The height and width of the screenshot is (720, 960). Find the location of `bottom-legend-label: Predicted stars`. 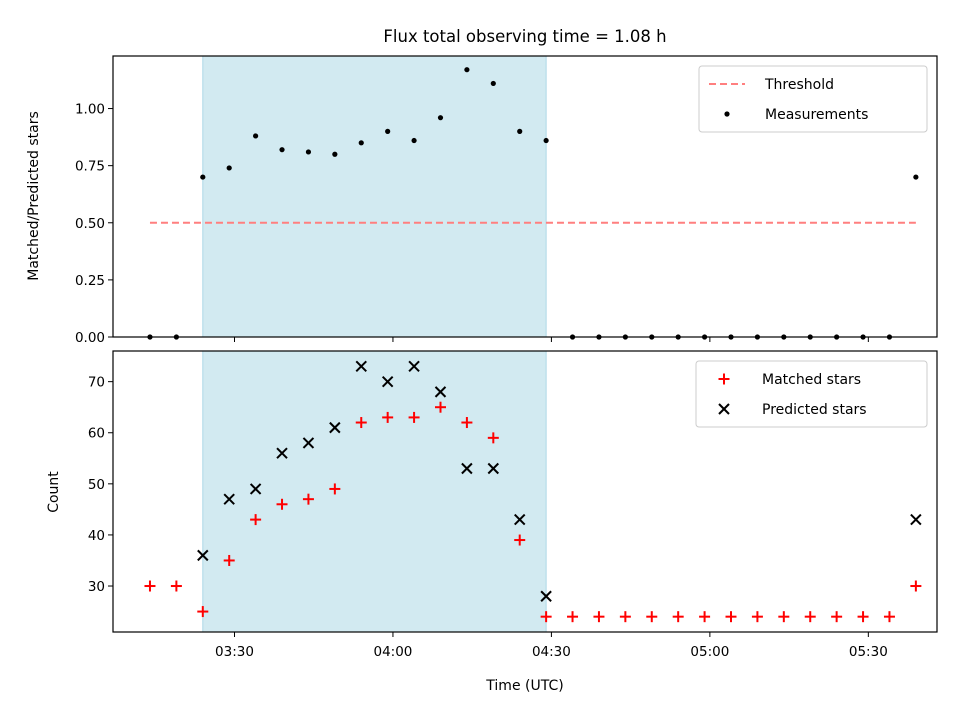

bottom-legend-label: Predicted stars is located at coordinates (814, 410).